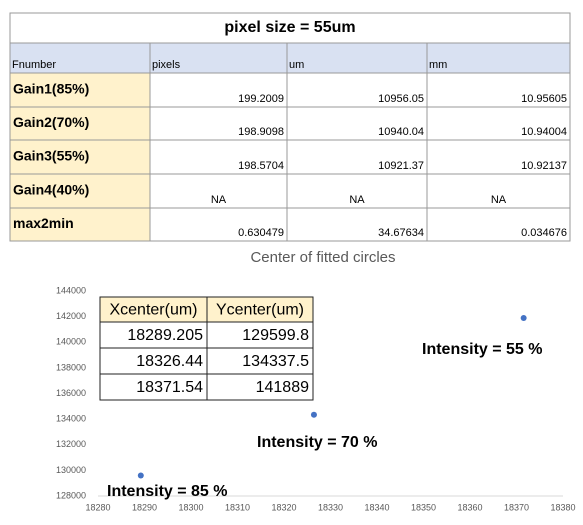 The width and height of the screenshot is (583, 525). What do you see at coordinates (283, 507) in the screenshot?
I see `x-tick-label: 18320` at bounding box center [283, 507].